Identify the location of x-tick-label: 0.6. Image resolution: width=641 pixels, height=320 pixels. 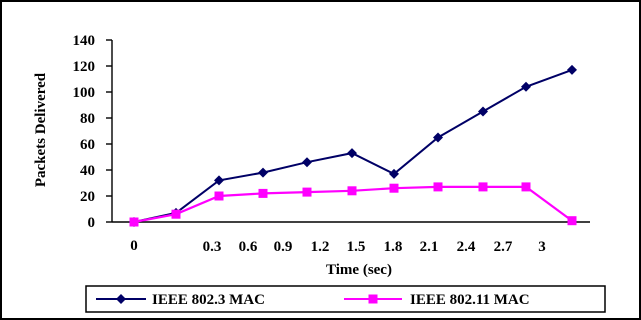
(248, 247).